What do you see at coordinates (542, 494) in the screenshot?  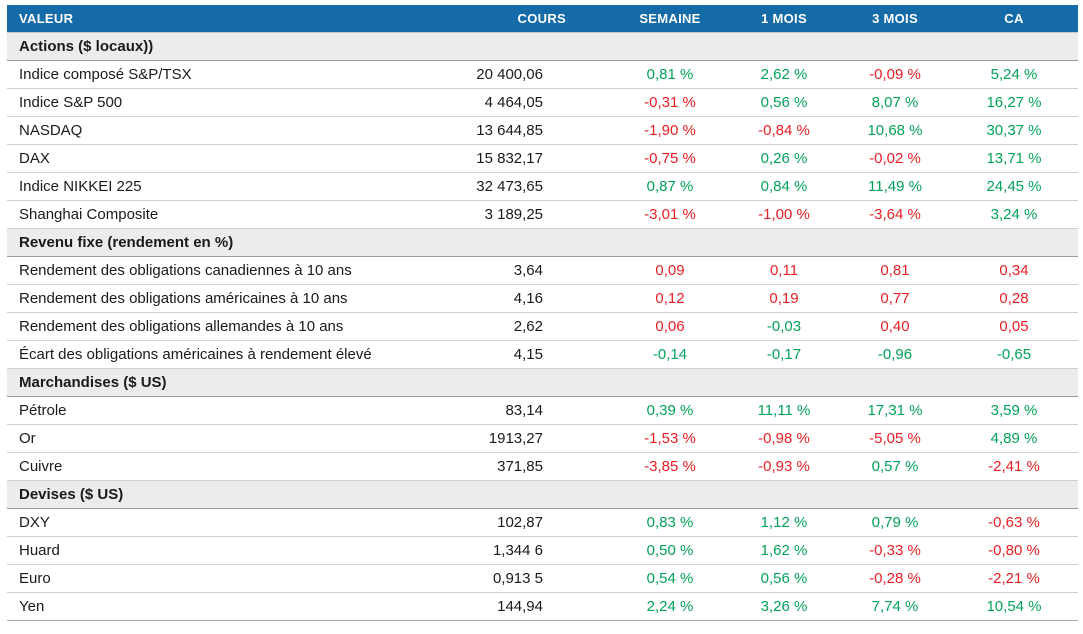 I see `section-header-row: Devises ($ US)` at bounding box center [542, 494].